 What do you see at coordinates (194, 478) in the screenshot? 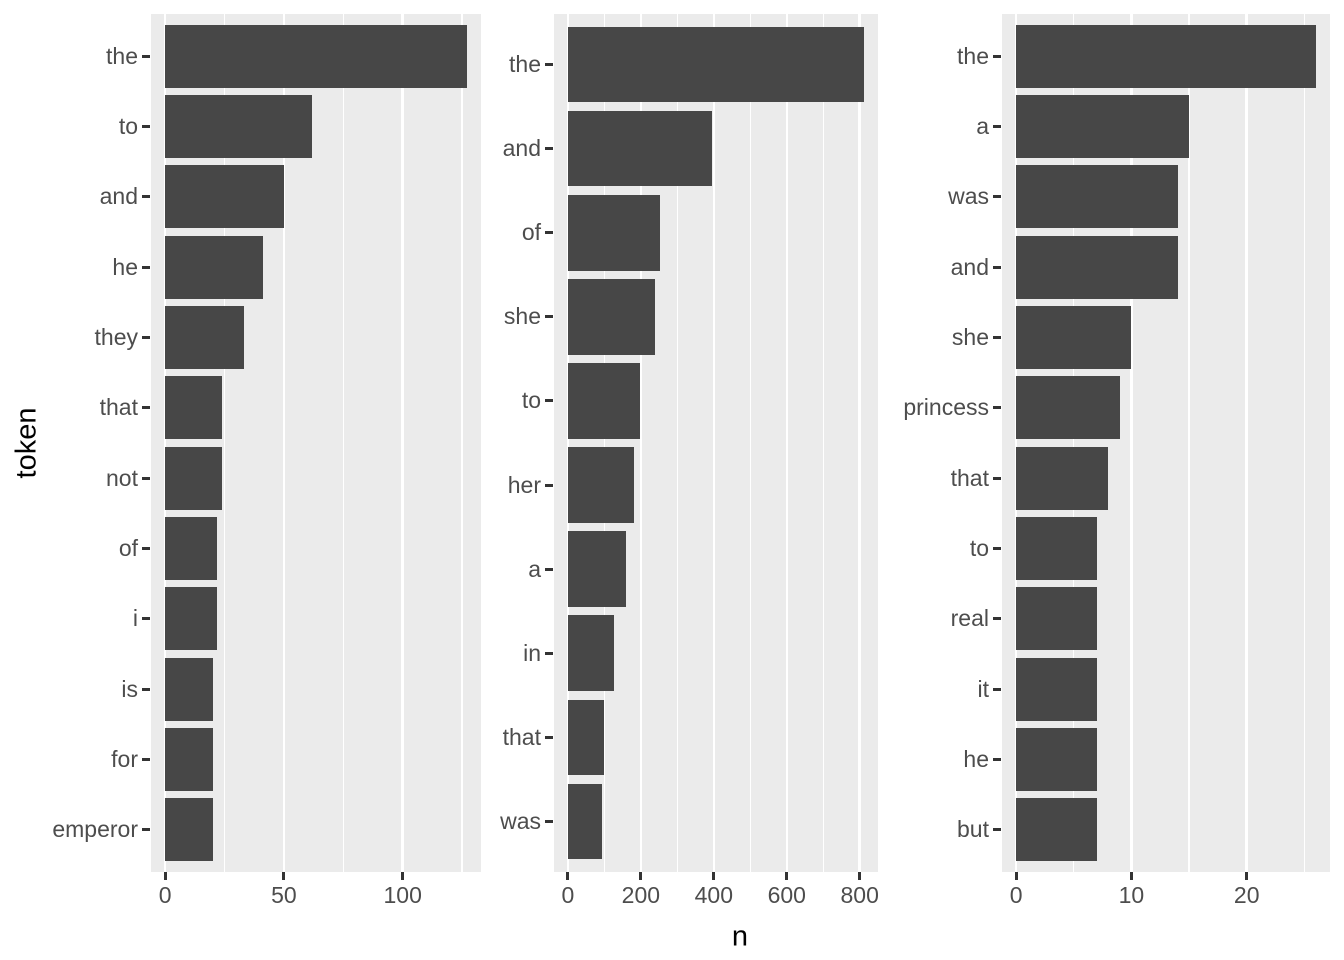
I see `bar-not` at bounding box center [194, 478].